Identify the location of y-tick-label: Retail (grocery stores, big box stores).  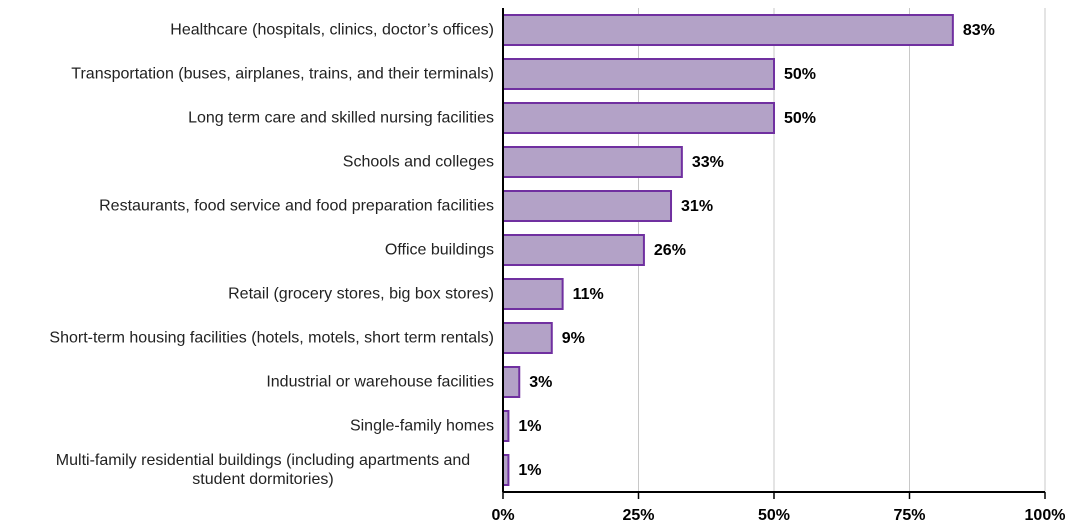
(361, 294).